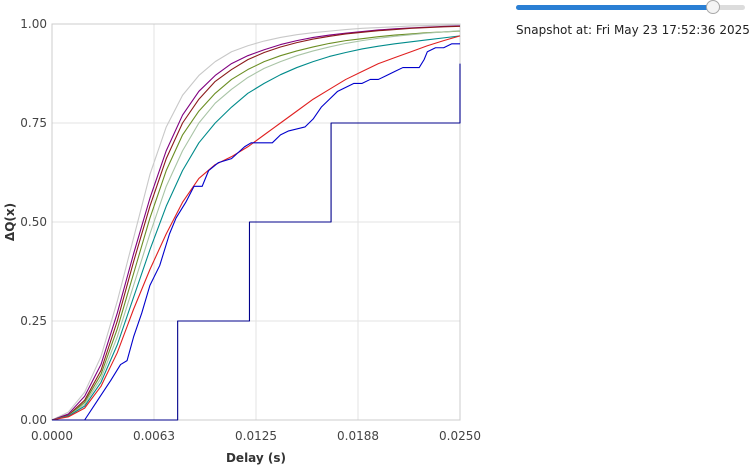 The height and width of the screenshot is (469, 754). Describe the element at coordinates (10, 222) in the screenshot. I see `y-axis-title: ΔQ(x)` at that location.